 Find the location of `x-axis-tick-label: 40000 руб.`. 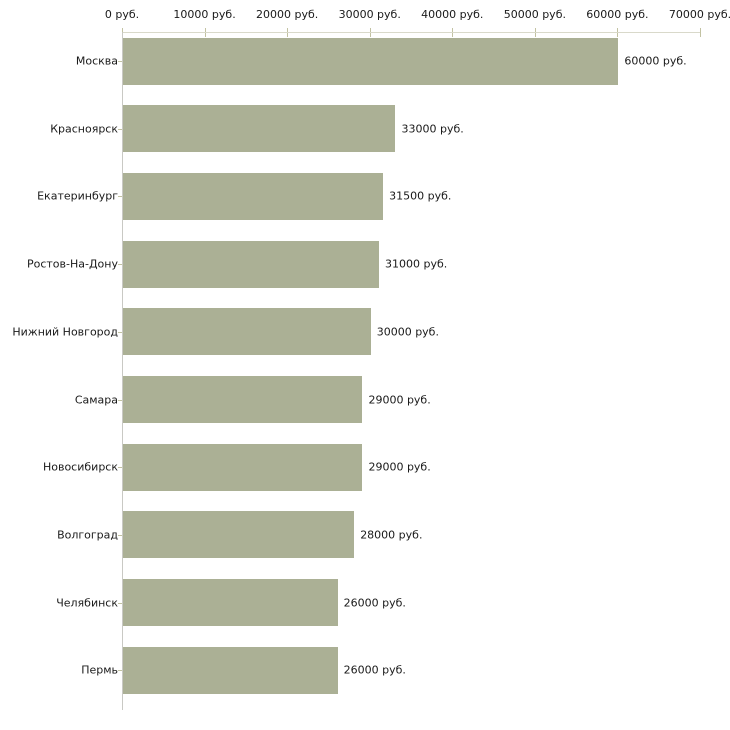

x-axis-tick-label: 40000 руб. is located at coordinates (452, 14).